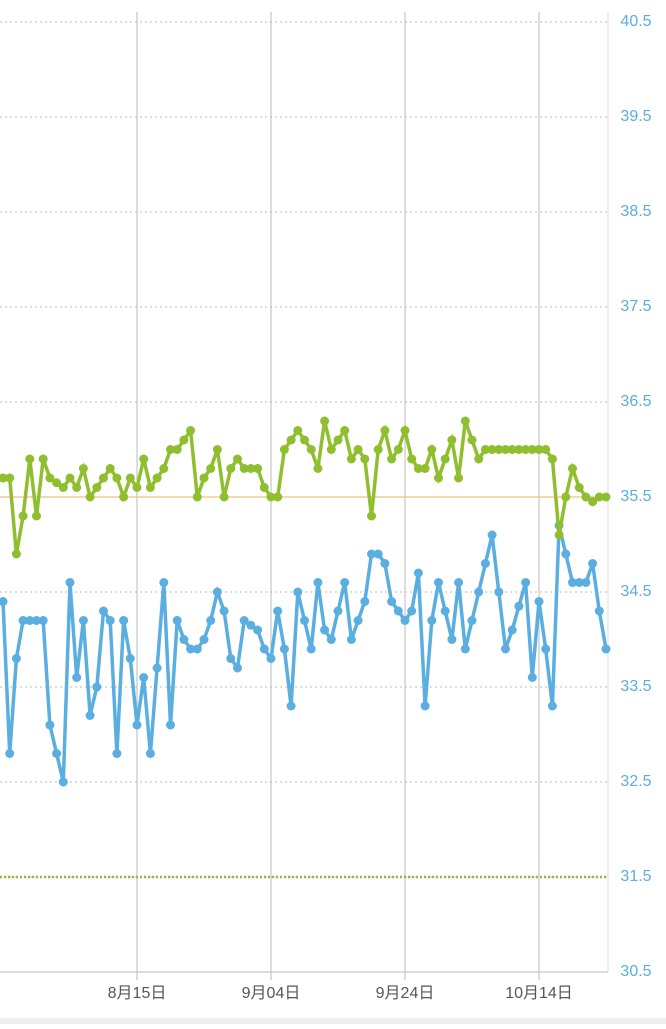 The width and height of the screenshot is (666, 1029). Describe the element at coordinates (635, 781) in the screenshot. I see `y-tick-label: 32.5` at that location.